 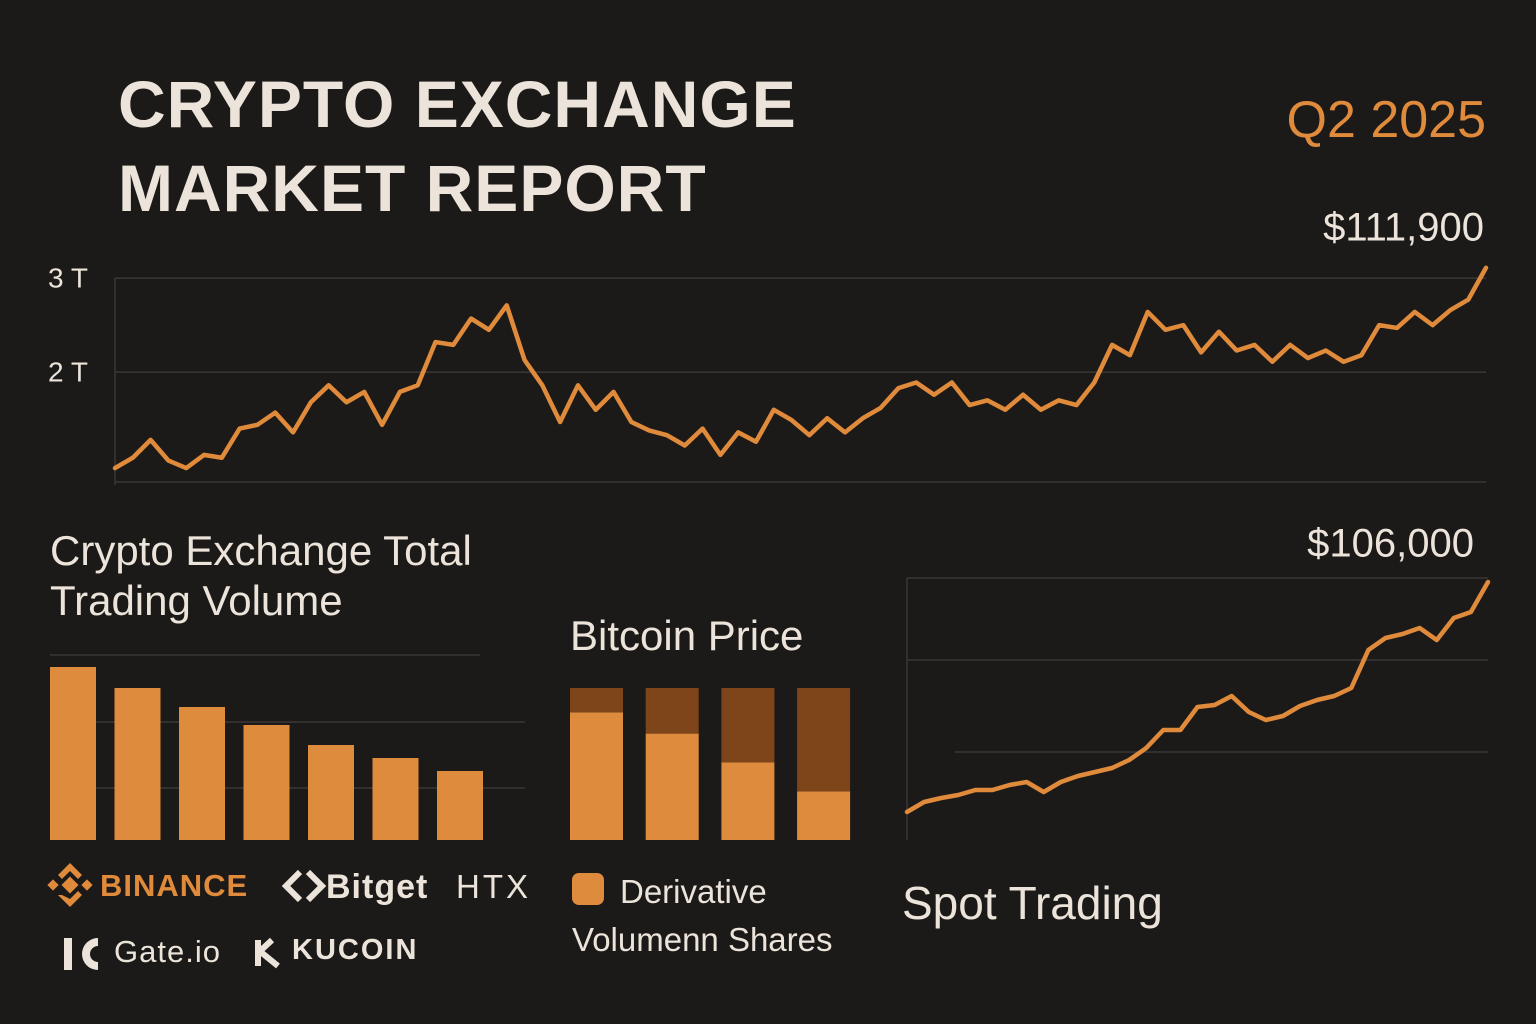 What do you see at coordinates (588, 889) in the screenshot?
I see `legend-swatch` at bounding box center [588, 889].